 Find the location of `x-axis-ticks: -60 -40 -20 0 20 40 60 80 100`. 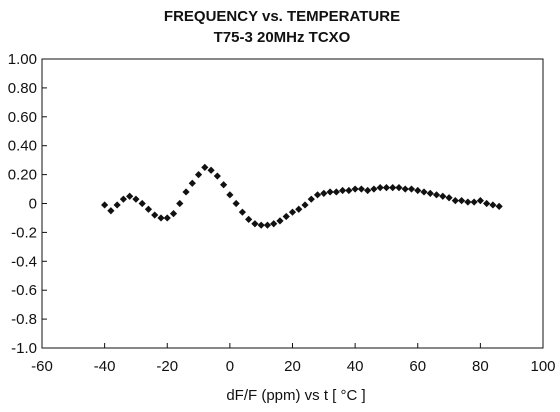

x-axis-ticks: -60 -40 -20 0 20 40 60 80 100 is located at coordinates (293, 359).